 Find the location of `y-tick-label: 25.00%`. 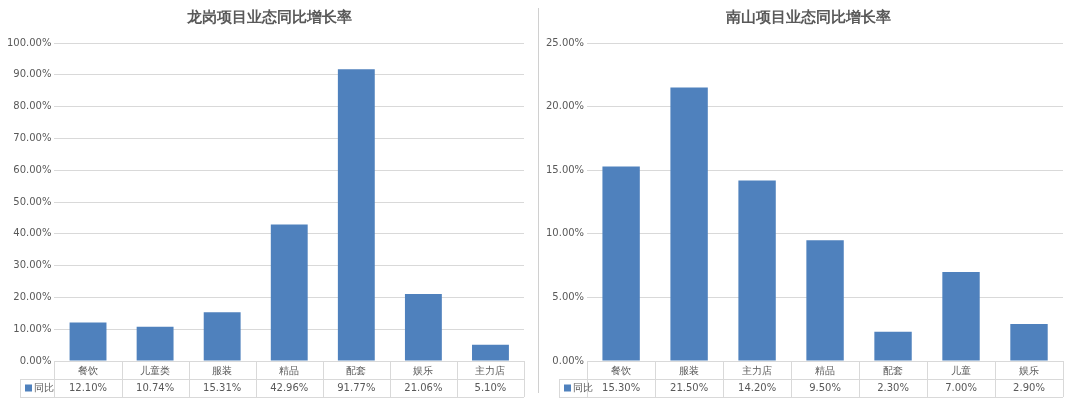

y-tick-label: 25.00% is located at coordinates (565, 42).